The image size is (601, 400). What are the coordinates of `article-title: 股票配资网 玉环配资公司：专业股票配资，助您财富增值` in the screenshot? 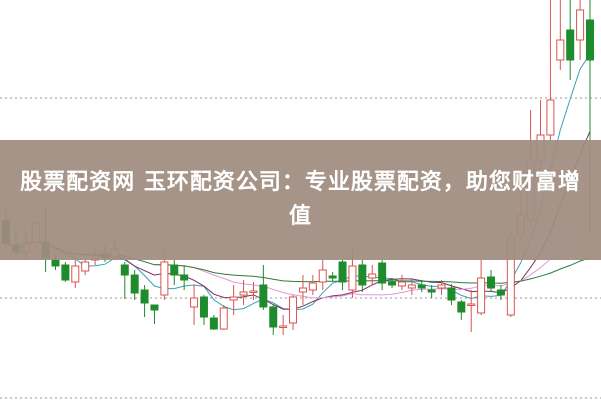 It's located at (300, 199).